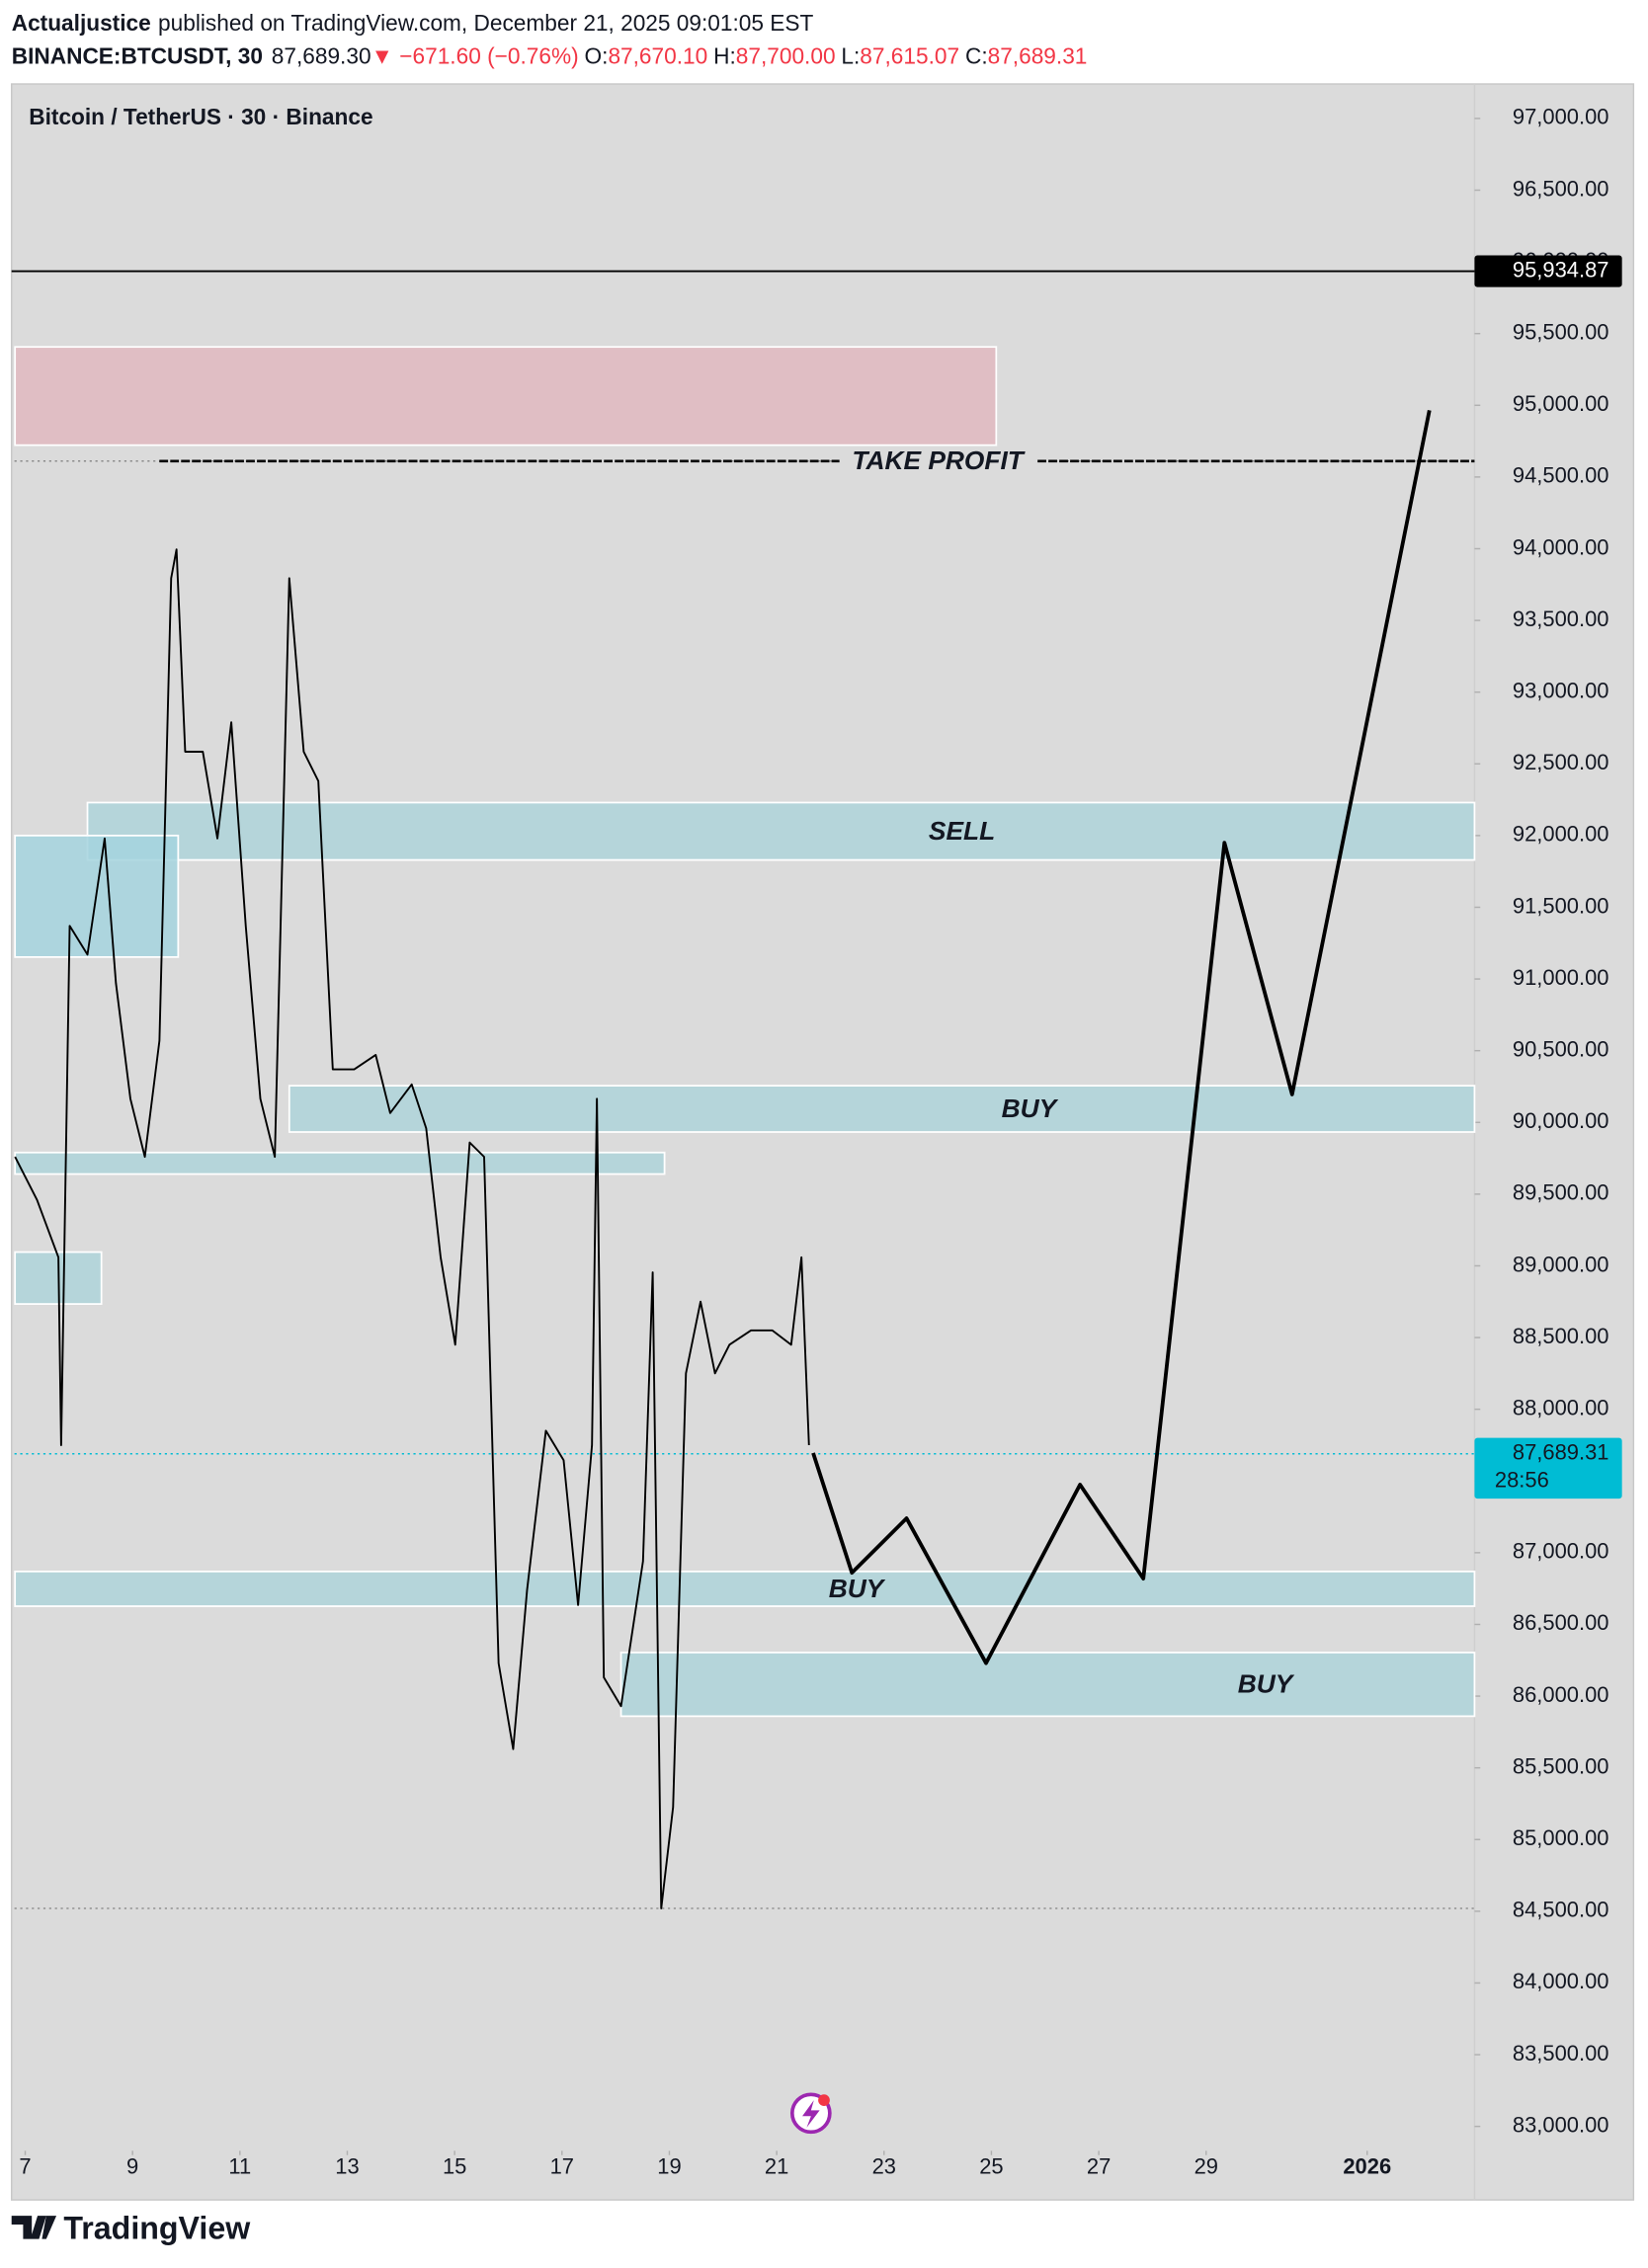 The width and height of the screenshot is (1648, 2268). I want to click on y-tick-label: 91,000.00, so click(1561, 977).